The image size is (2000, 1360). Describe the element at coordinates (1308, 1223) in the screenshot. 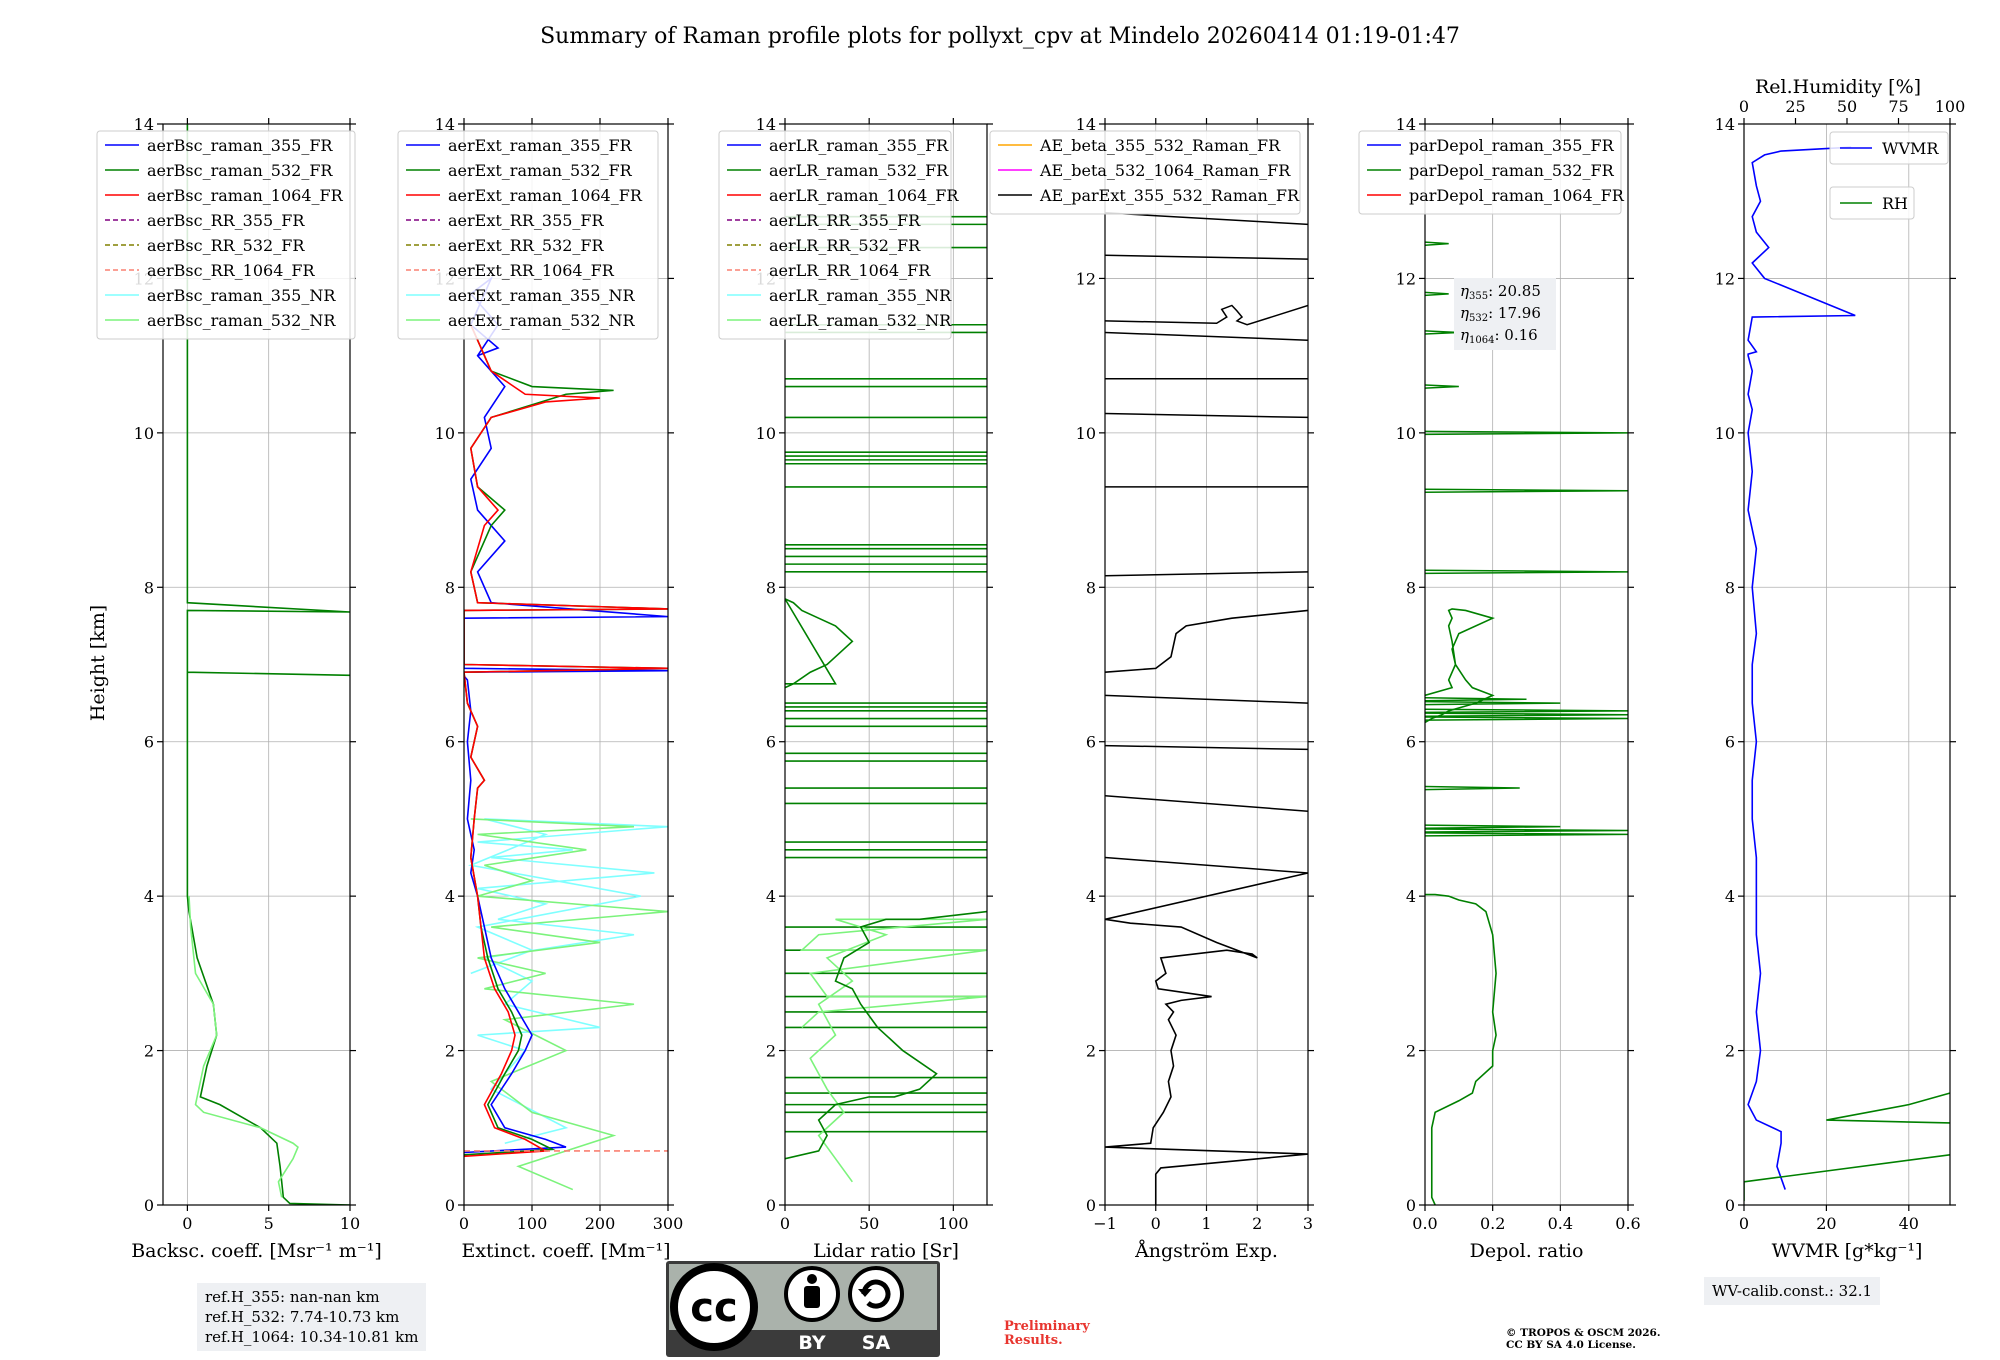

I see `x-tick-label: 3` at that location.